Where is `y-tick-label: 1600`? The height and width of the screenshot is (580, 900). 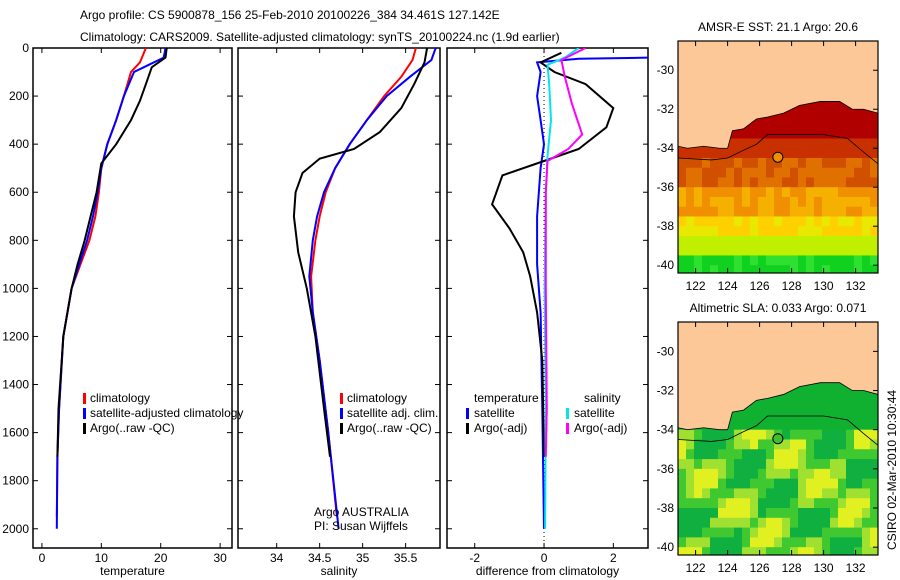
y-tick-label: 1600 is located at coordinates (15, 433).